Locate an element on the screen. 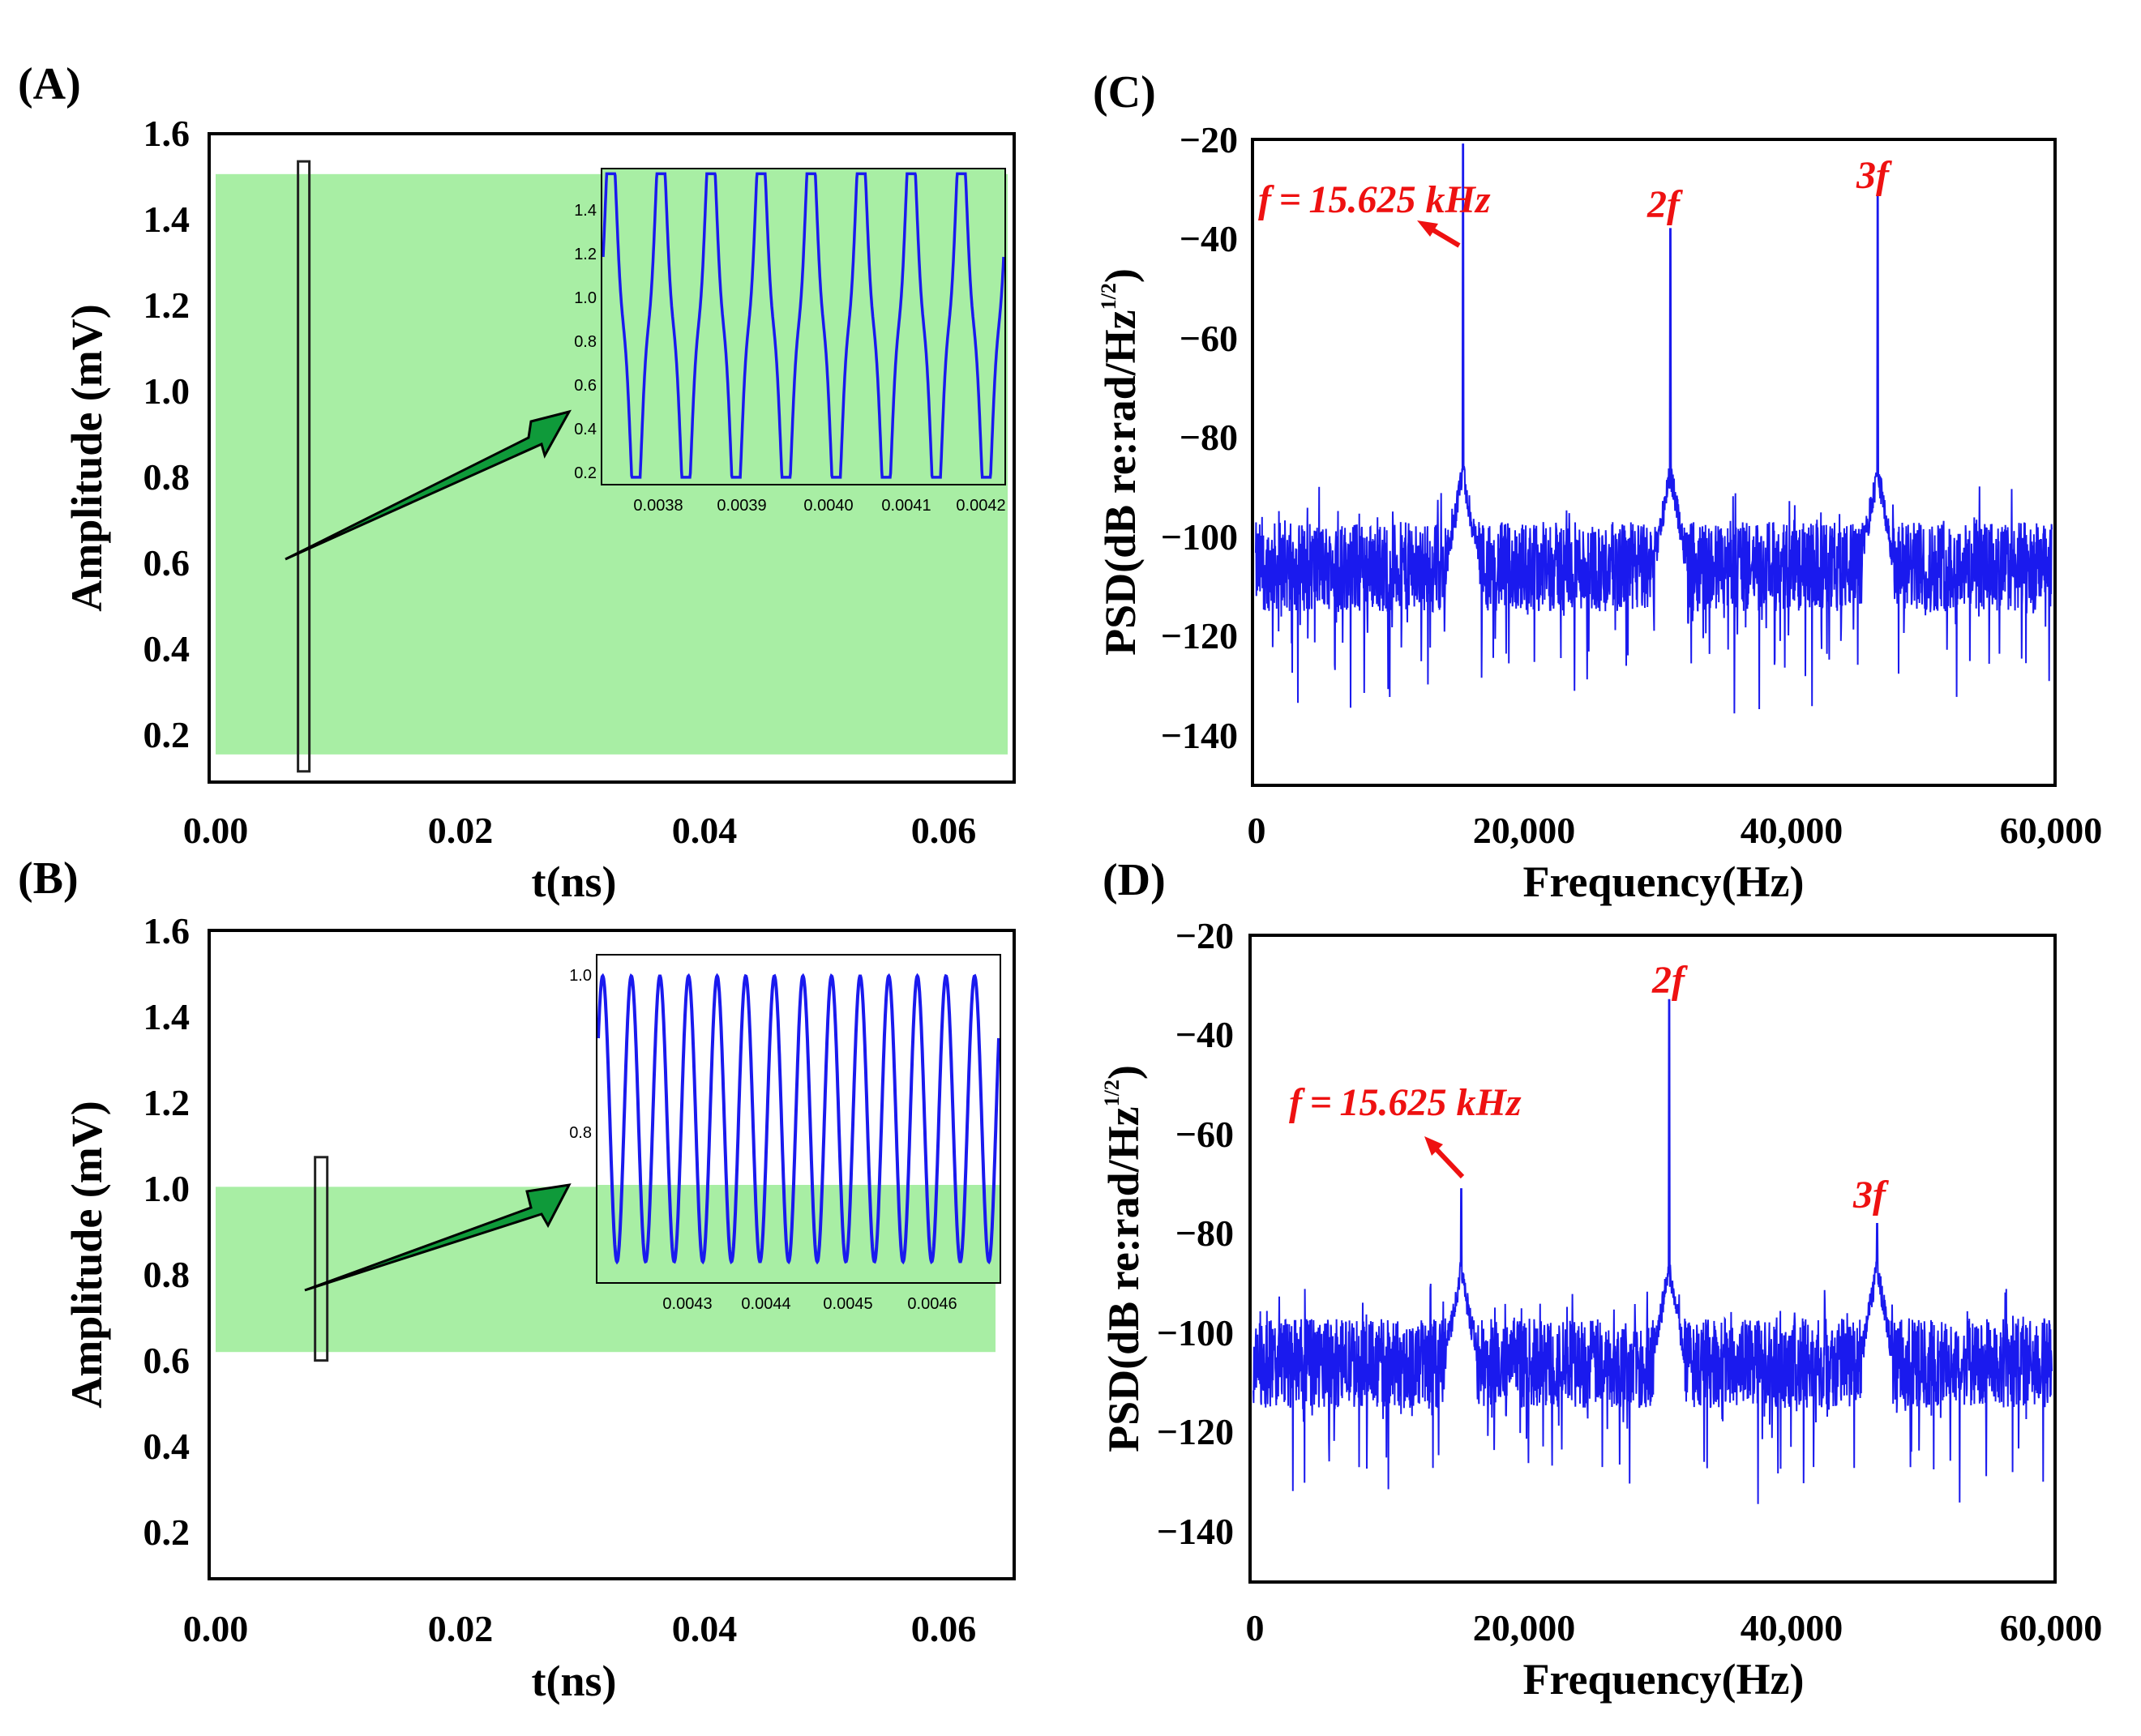  panel-c-ylabel-sup: 1/2 is located at coordinates (1109, 296).